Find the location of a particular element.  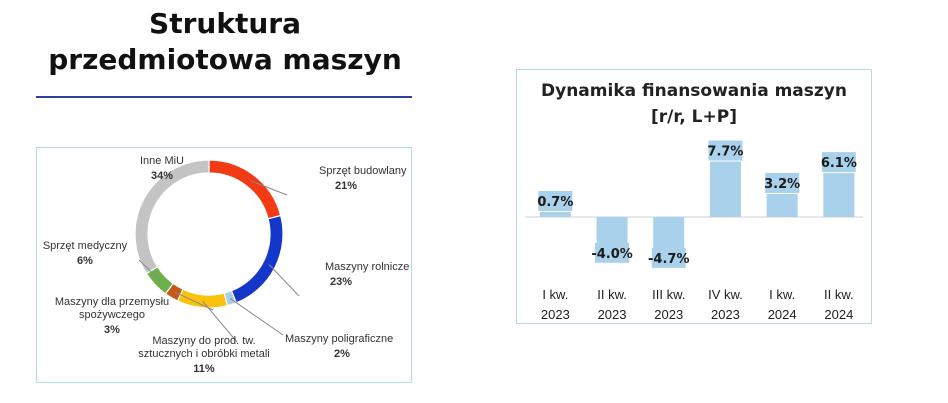

page-title-line2: przedmiotowa maszyn is located at coordinates (225, 59).